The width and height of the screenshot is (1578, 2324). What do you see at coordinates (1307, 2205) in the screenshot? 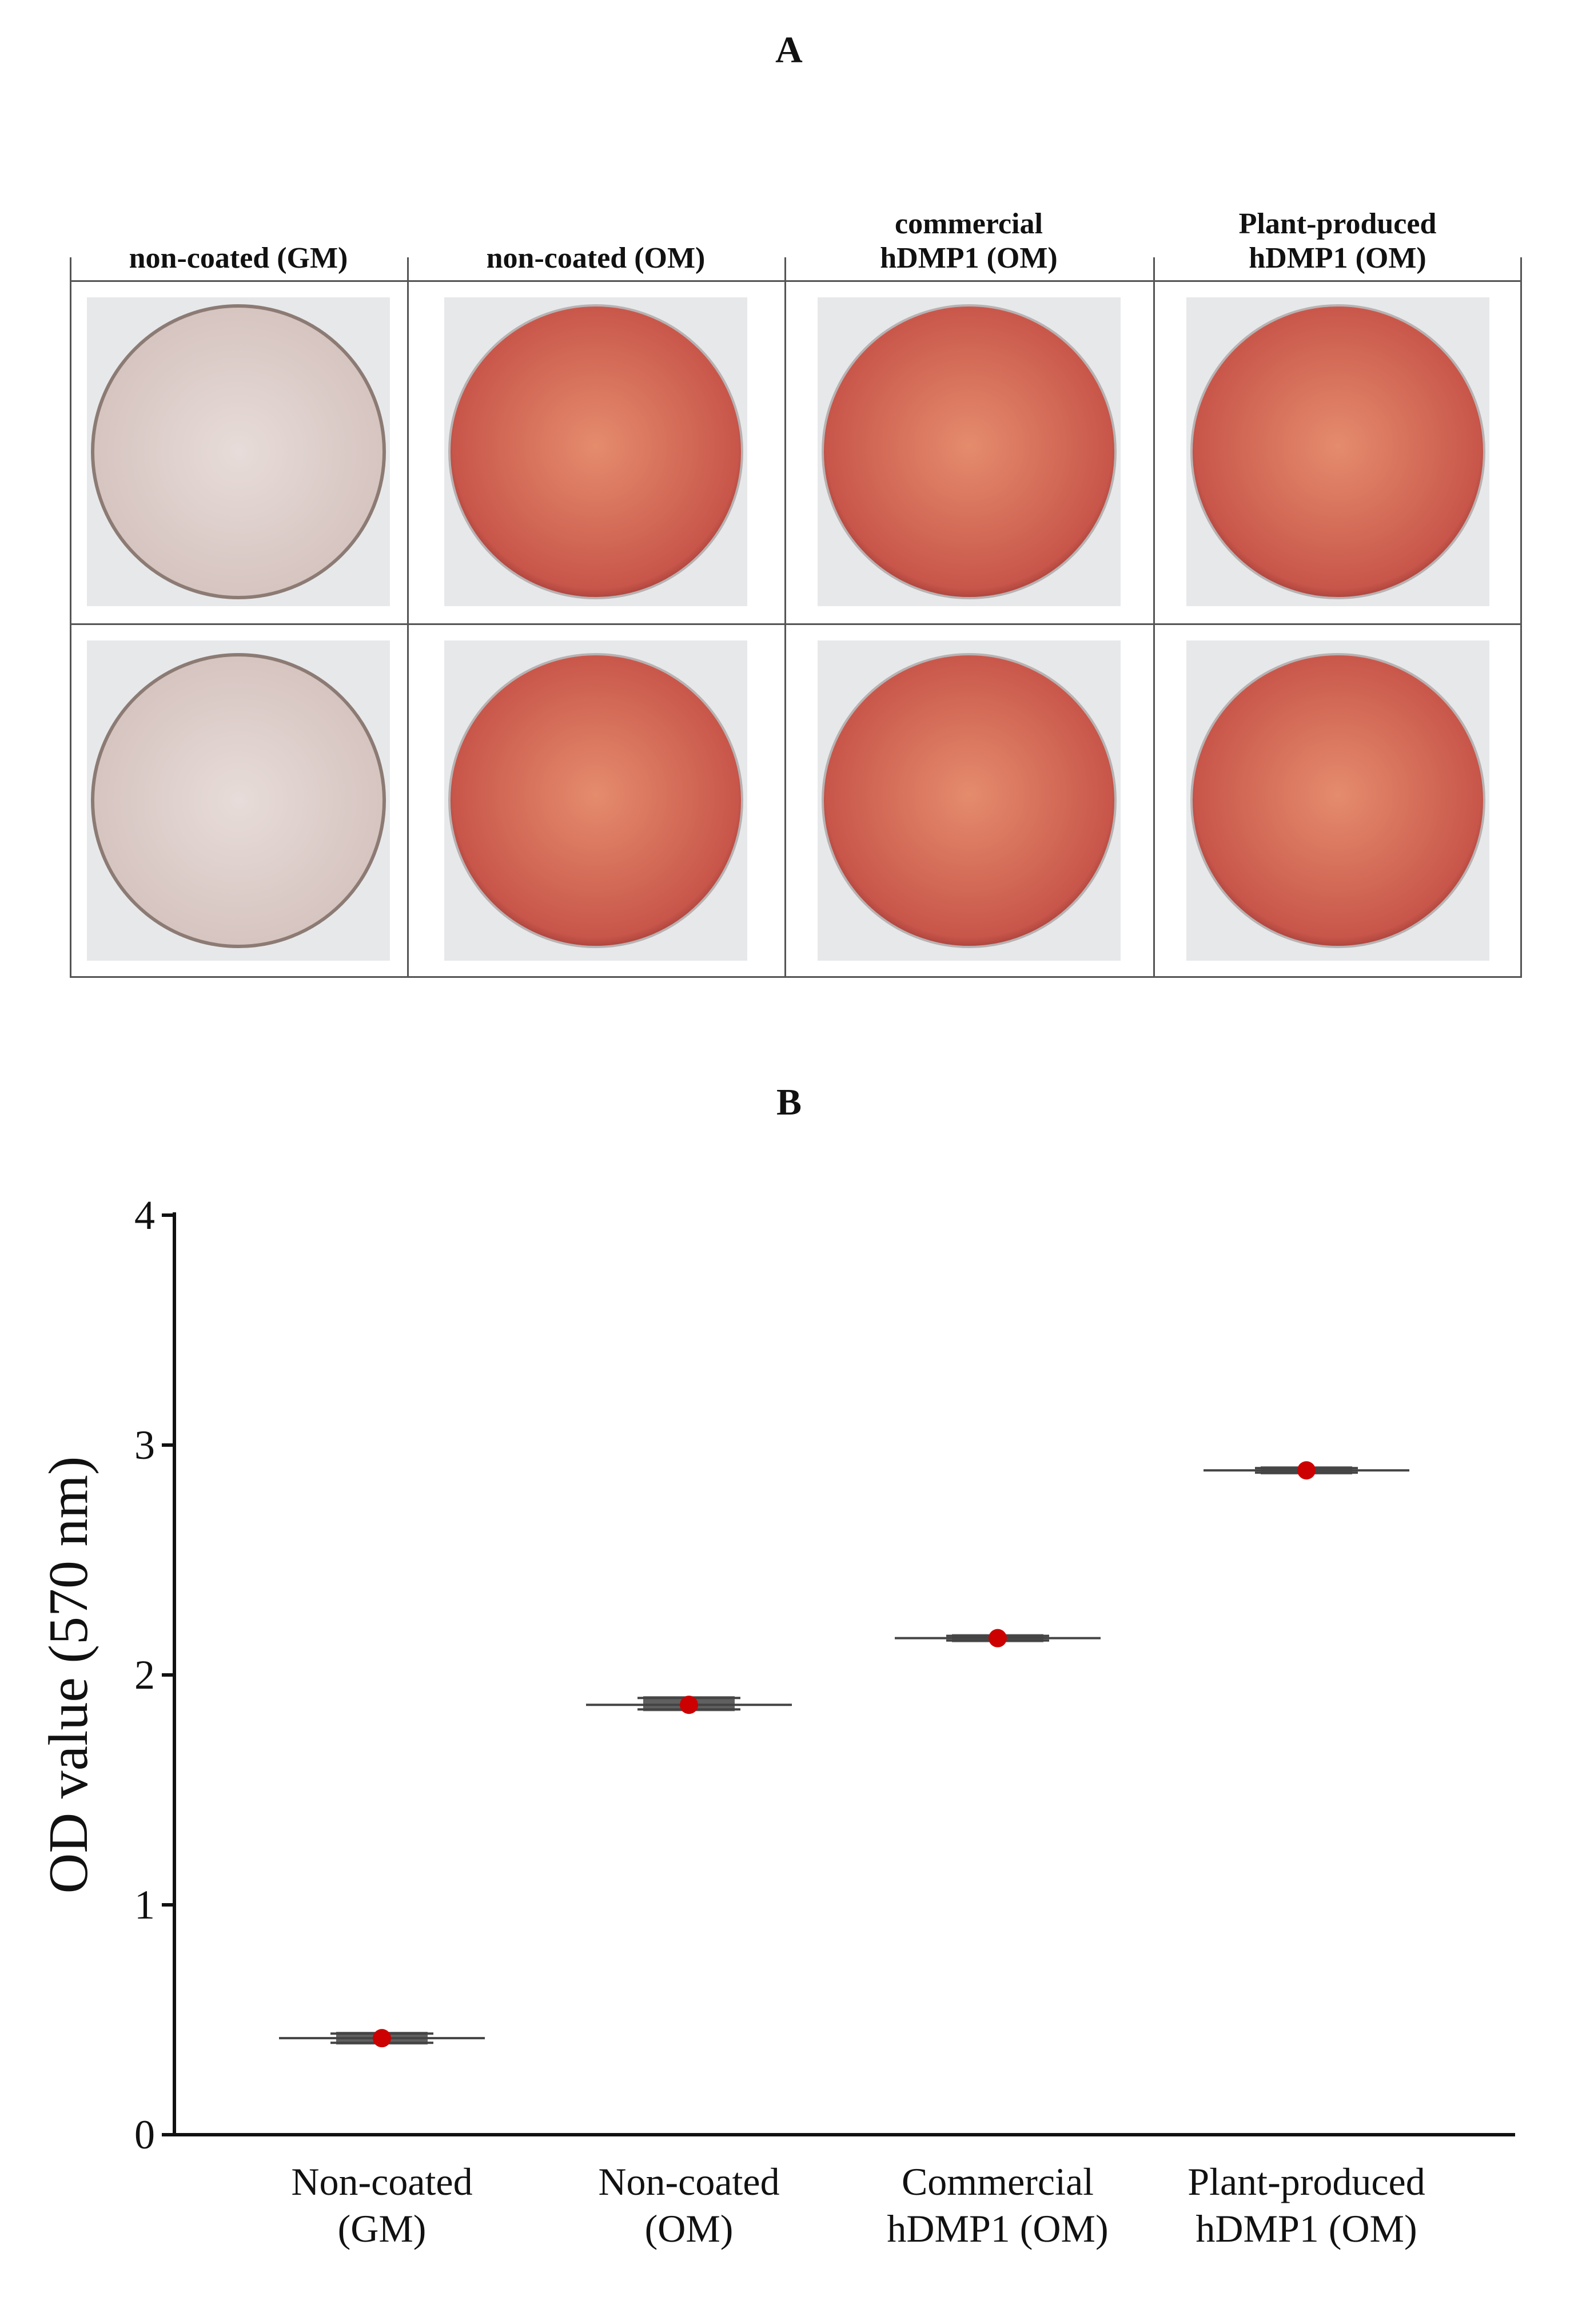
I see `x-tick-label: Plant-produced hDMP1 (OM)` at bounding box center [1307, 2205].